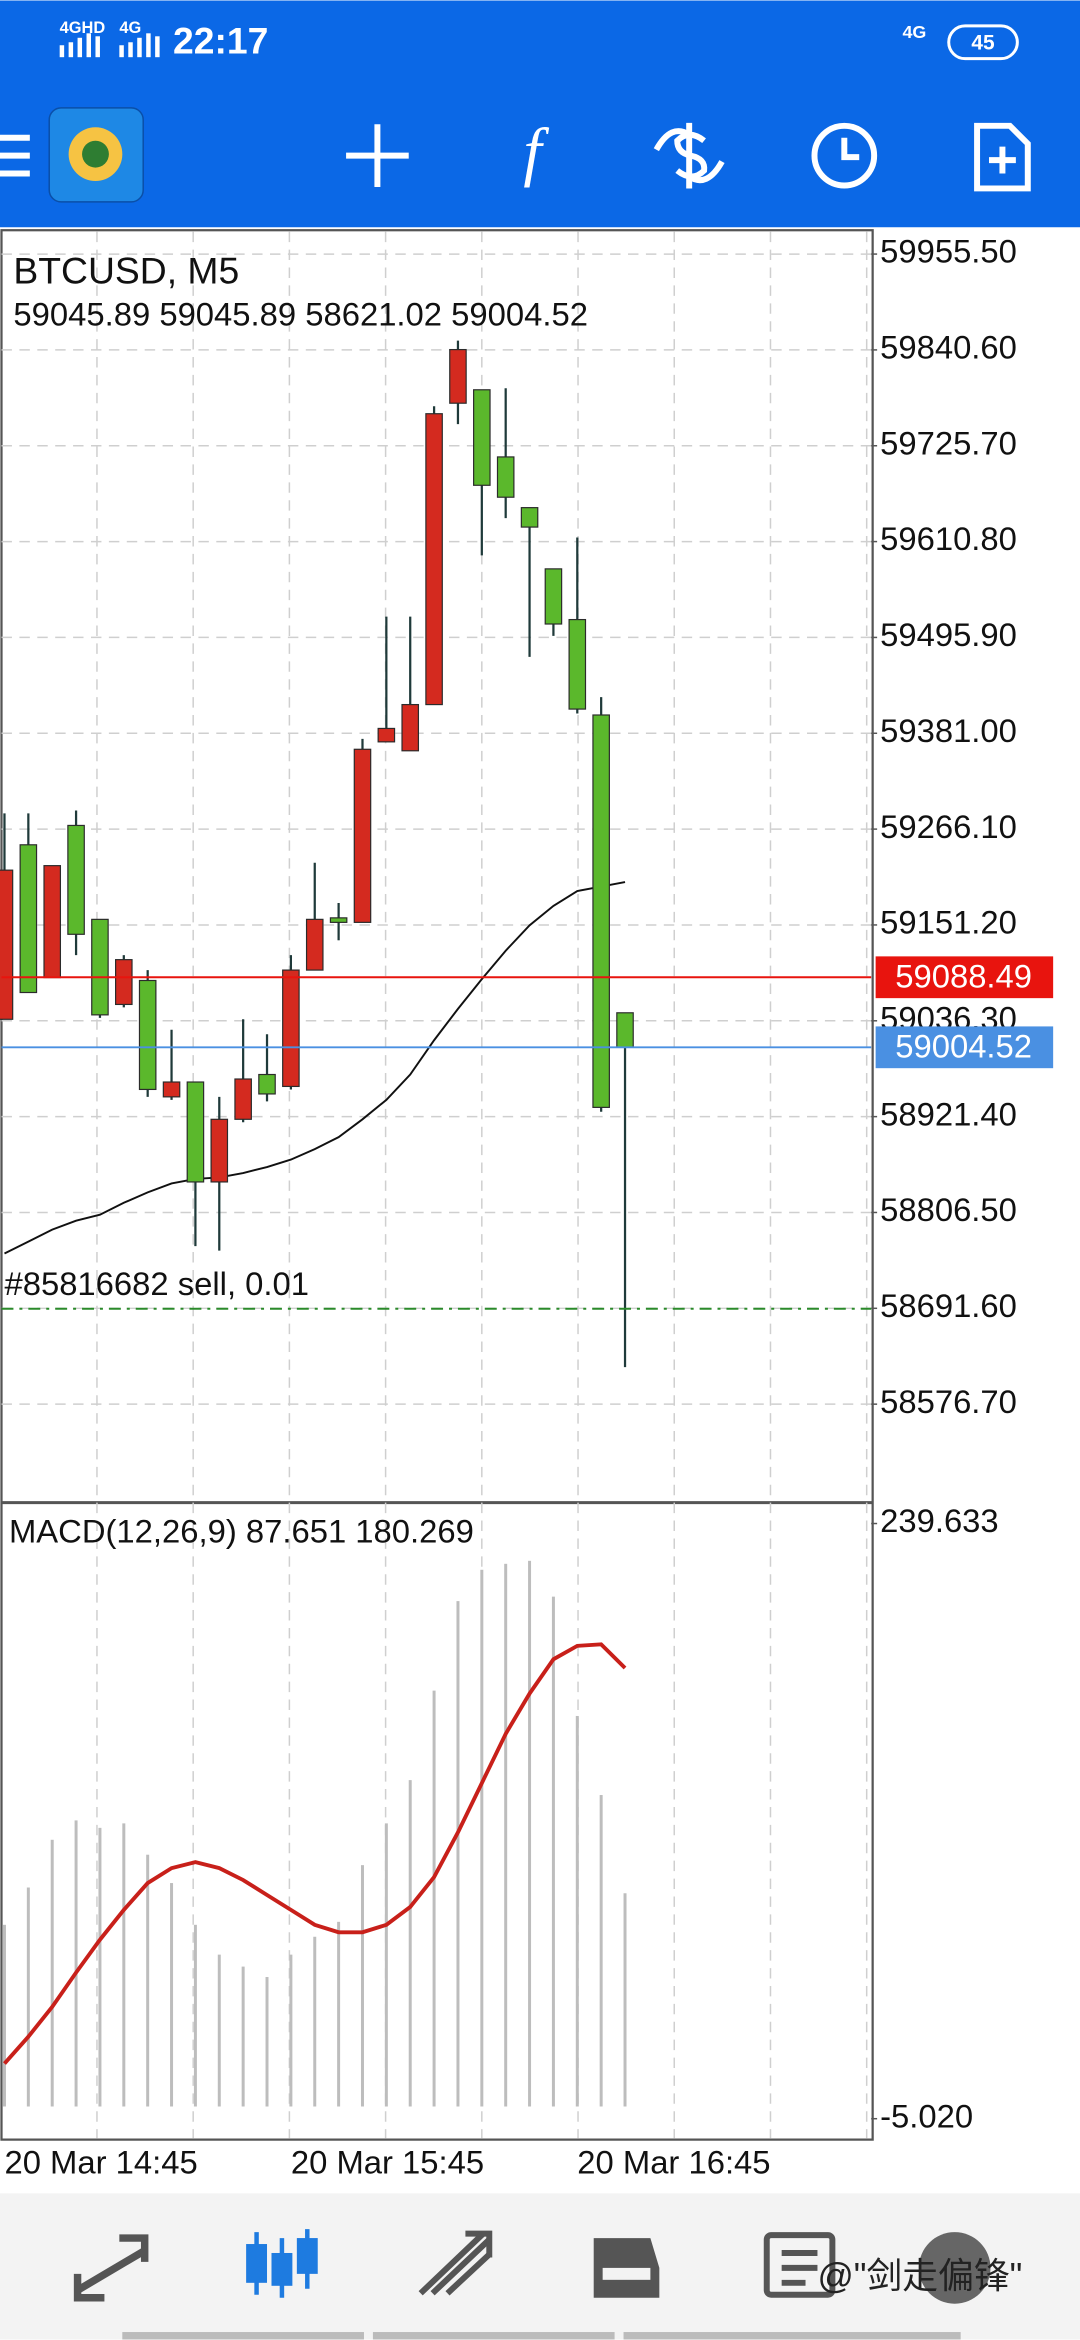 This screenshot has width=1080, height=2340. What do you see at coordinates (948, 922) in the screenshot?
I see `y-tick-label: 59151.20` at bounding box center [948, 922].